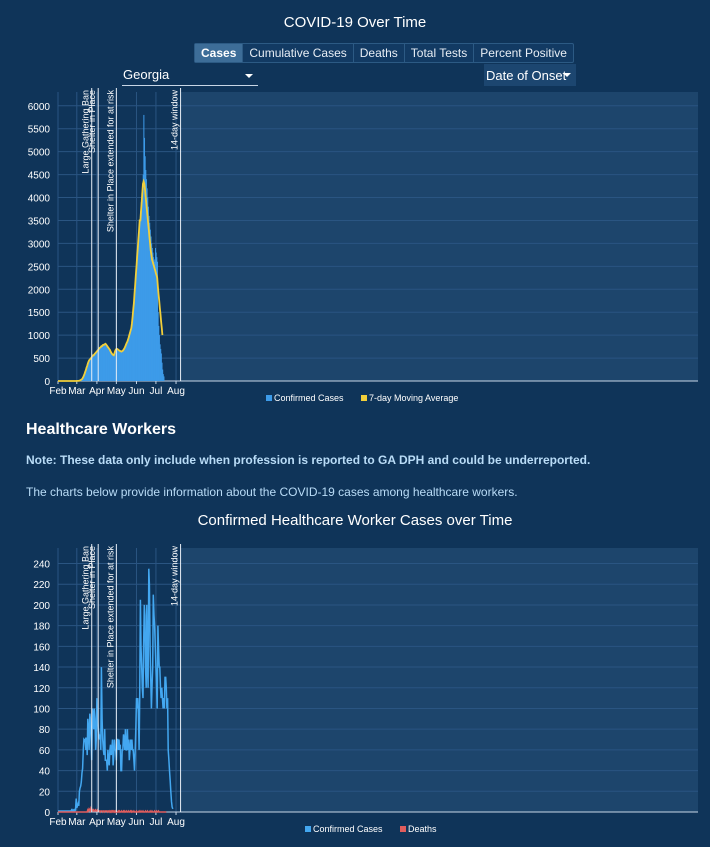  I want to click on x-tick-label: Aug, so click(176, 822).